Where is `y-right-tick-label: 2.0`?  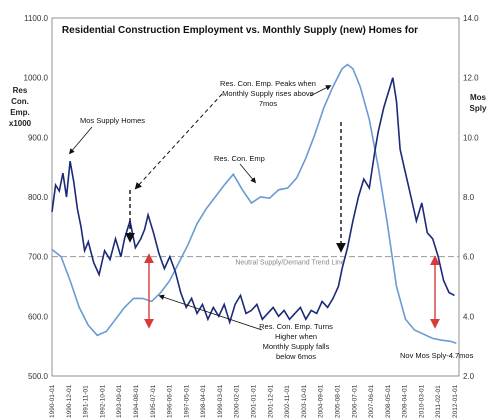
y-right-tick-label: 2.0 is located at coordinates (469, 376).